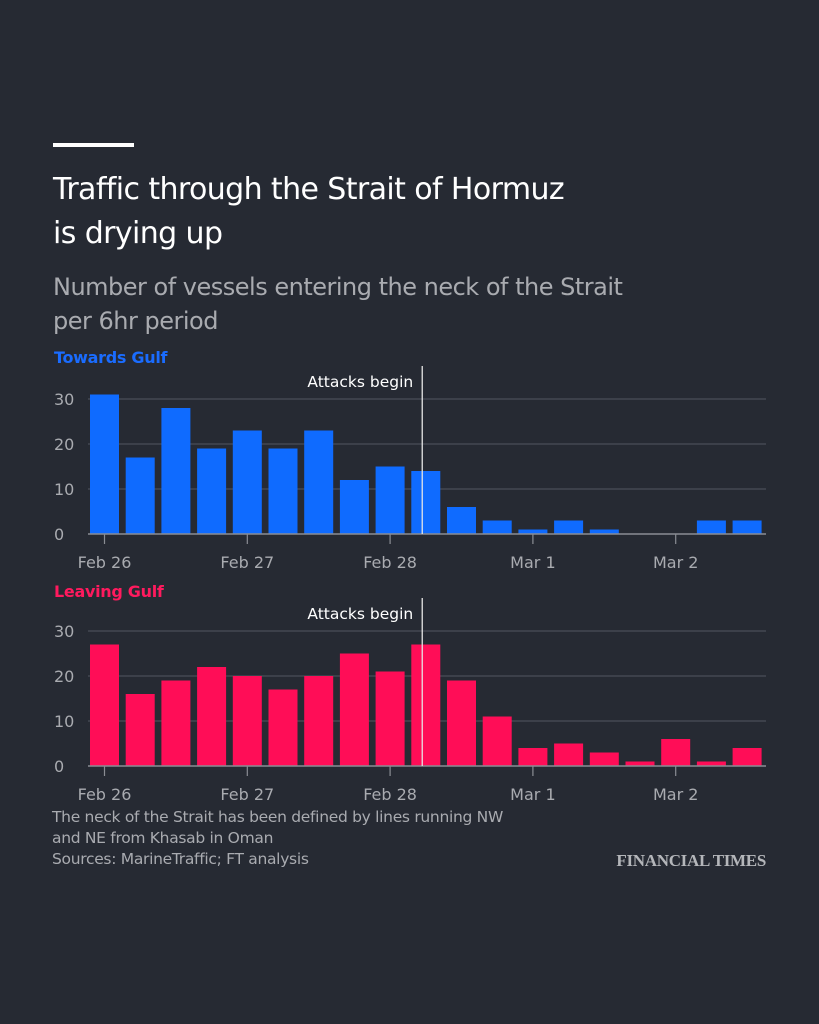 This screenshot has height=1024, width=819. Describe the element at coordinates (109, 591) in the screenshot. I see `leaving-gulf-label: Leaving Gulf` at that location.